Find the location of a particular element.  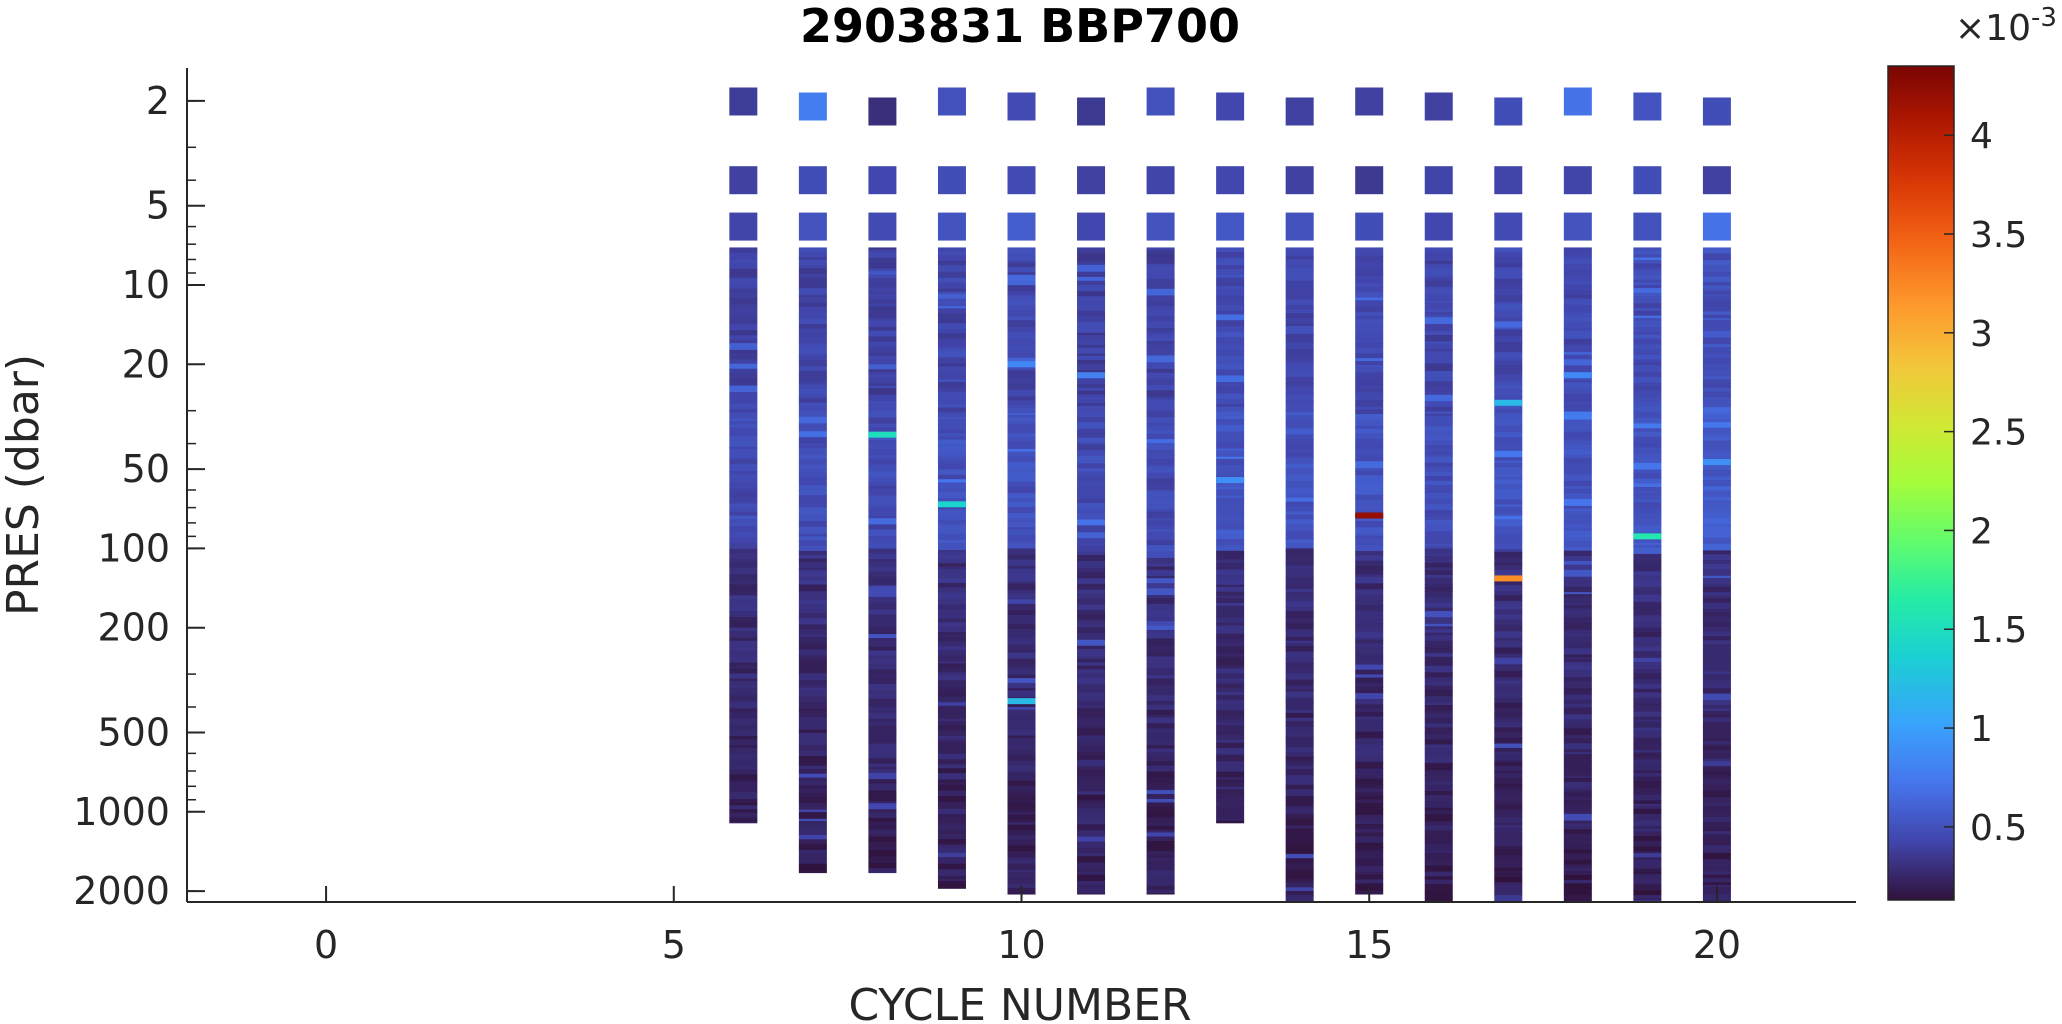

y-tick-label: 20 is located at coordinates (146, 364).